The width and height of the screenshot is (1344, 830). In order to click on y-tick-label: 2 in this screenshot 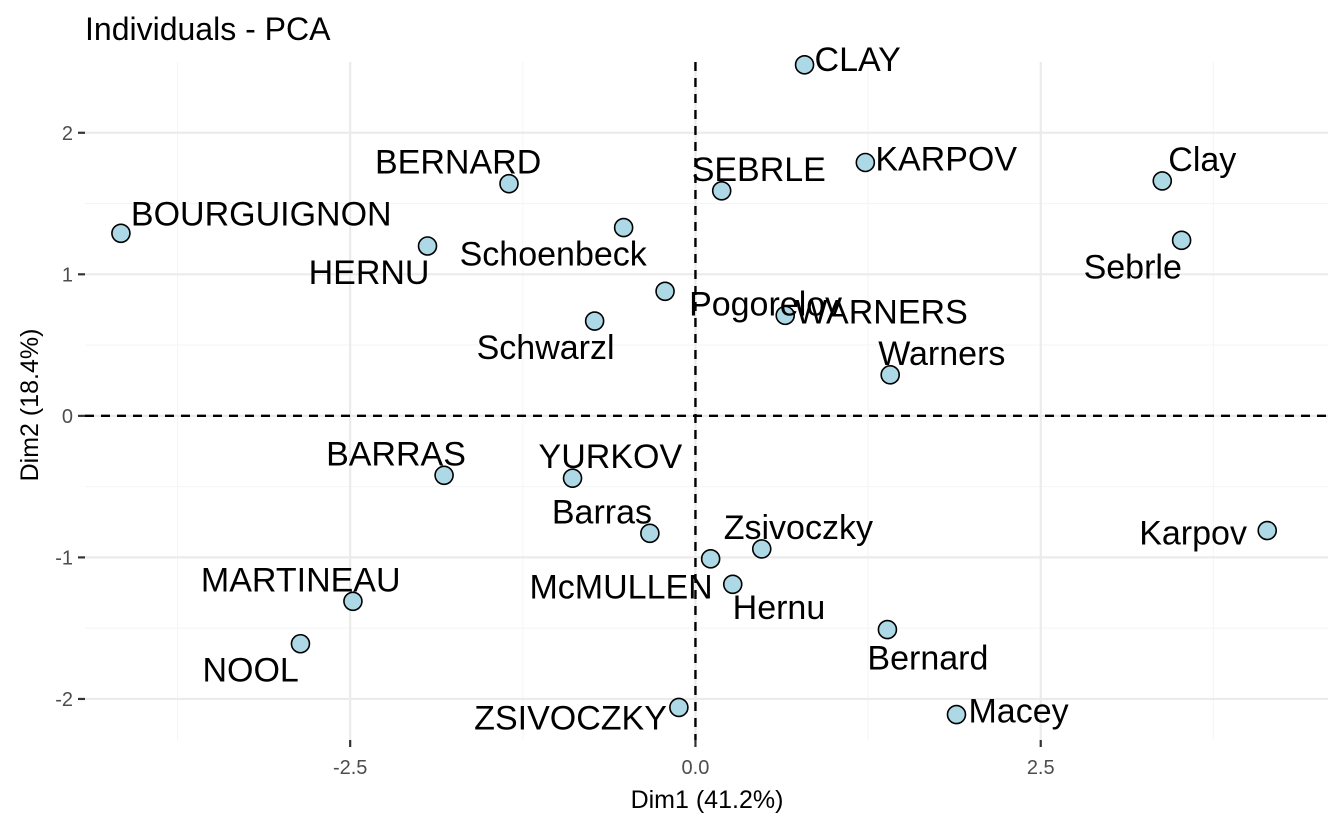, I will do `click(67, 134)`.